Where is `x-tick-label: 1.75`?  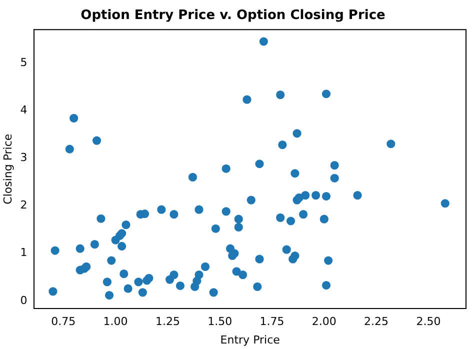 x-tick-label: 1.75 is located at coordinates (272, 321).